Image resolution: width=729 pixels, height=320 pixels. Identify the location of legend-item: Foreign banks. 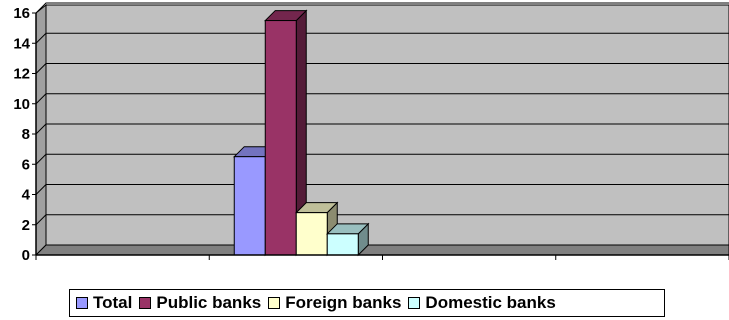
(334, 303).